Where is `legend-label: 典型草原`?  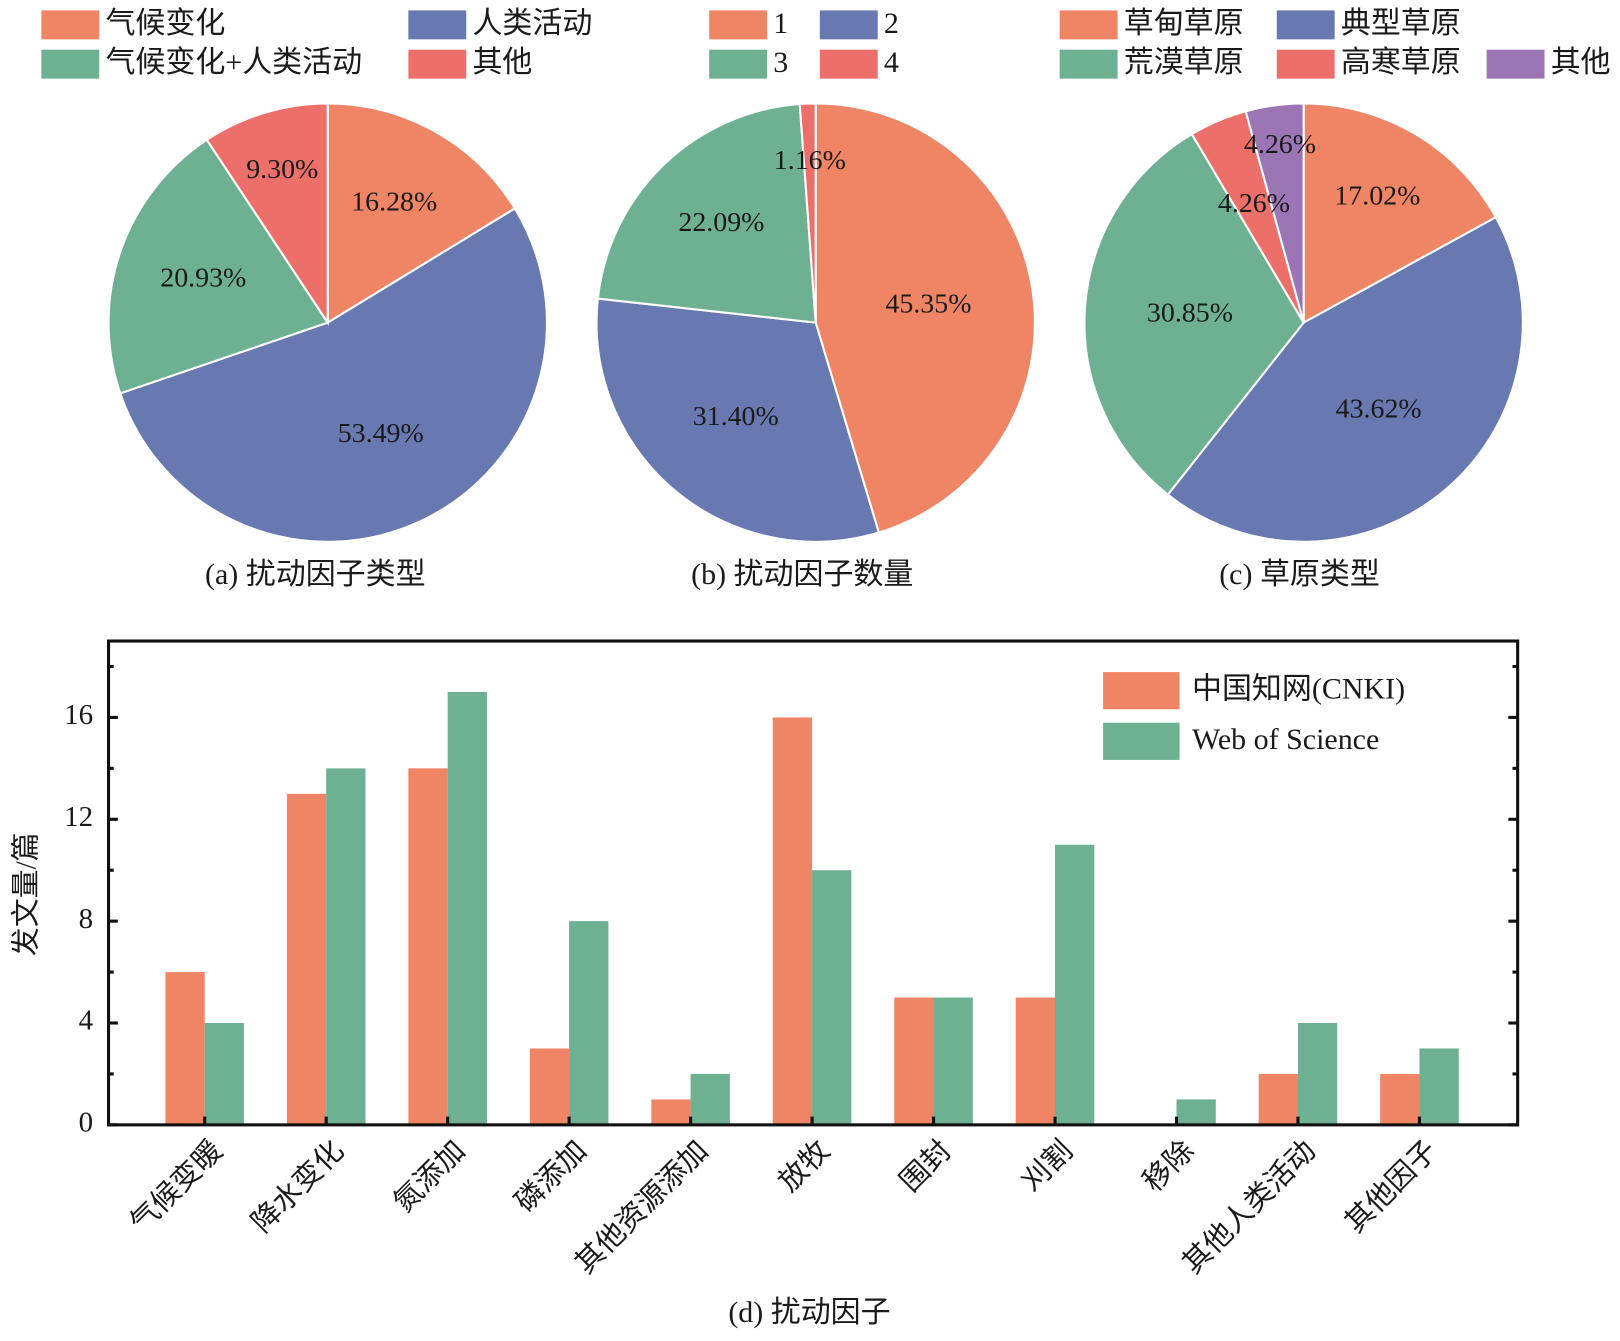 legend-label: 典型草原 is located at coordinates (1401, 23).